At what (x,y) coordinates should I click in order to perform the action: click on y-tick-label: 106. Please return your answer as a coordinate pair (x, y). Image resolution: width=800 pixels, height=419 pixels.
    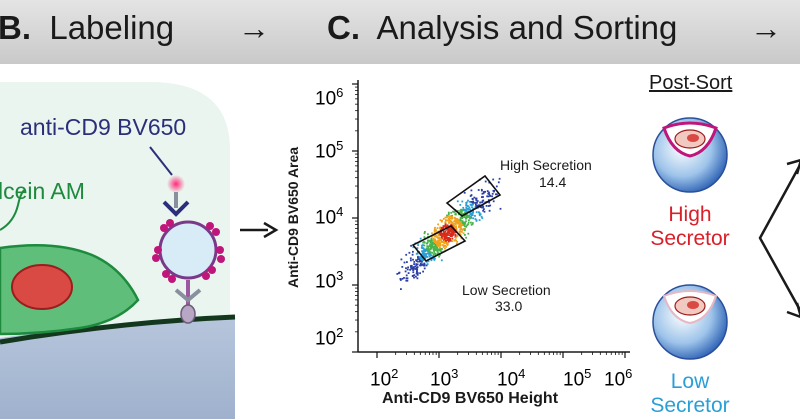
    Looking at the image, I should click on (329, 97).